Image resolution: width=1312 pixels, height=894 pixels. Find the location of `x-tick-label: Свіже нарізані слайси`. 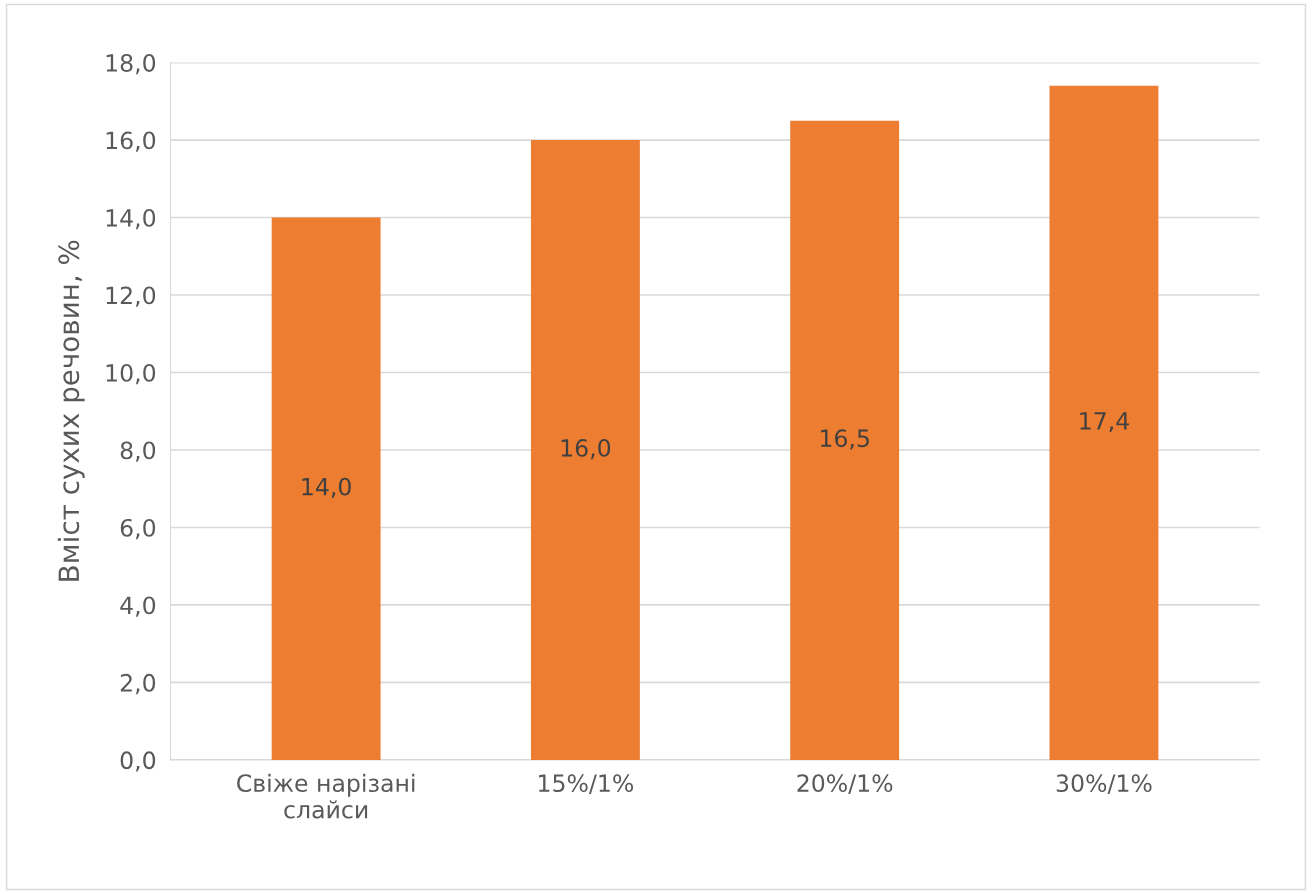

x-tick-label: Свіже нарізані слайси is located at coordinates (326, 796).